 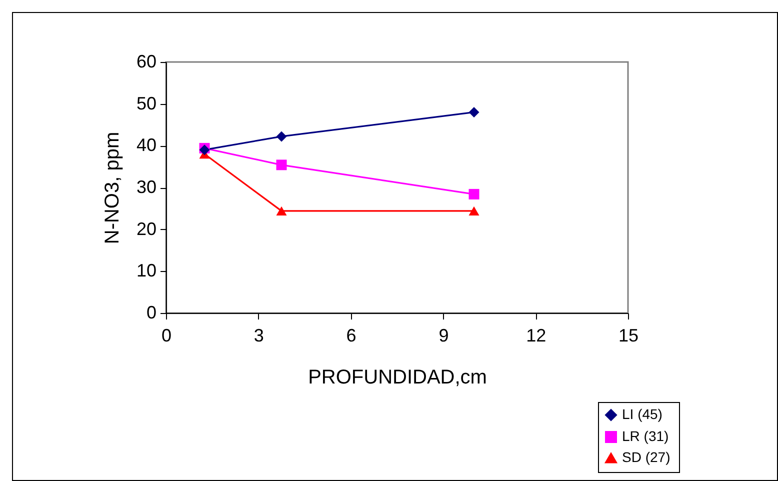 I want to click on y-tick-label: 0, so click(x=151, y=312).